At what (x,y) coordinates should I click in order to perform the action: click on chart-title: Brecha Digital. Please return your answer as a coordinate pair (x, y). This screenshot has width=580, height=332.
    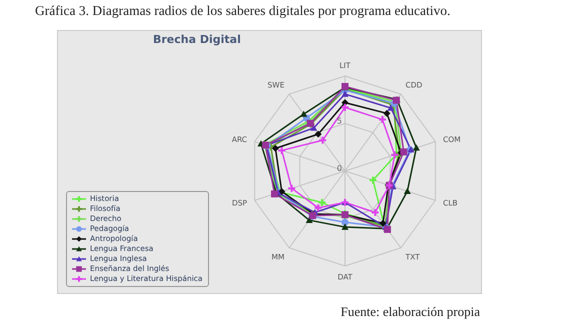
    Looking at the image, I should click on (197, 39).